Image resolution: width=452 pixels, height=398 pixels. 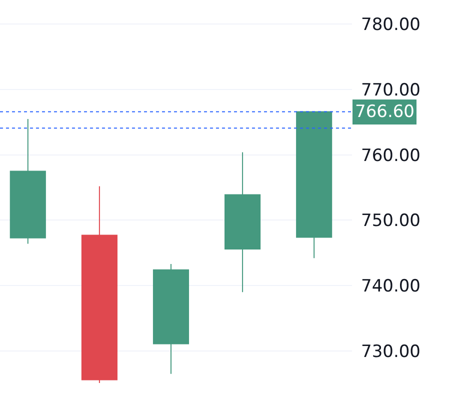 I want to click on y-tick-label: 730.00, so click(x=390, y=352).